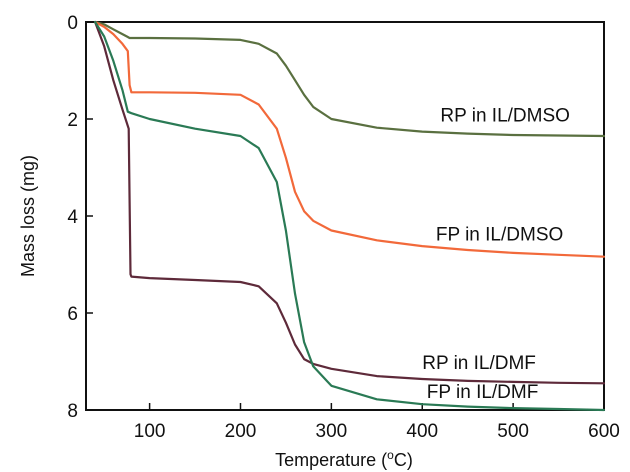  What do you see at coordinates (479, 363) in the screenshot?
I see `series-label: RP in IL/DMF` at bounding box center [479, 363].